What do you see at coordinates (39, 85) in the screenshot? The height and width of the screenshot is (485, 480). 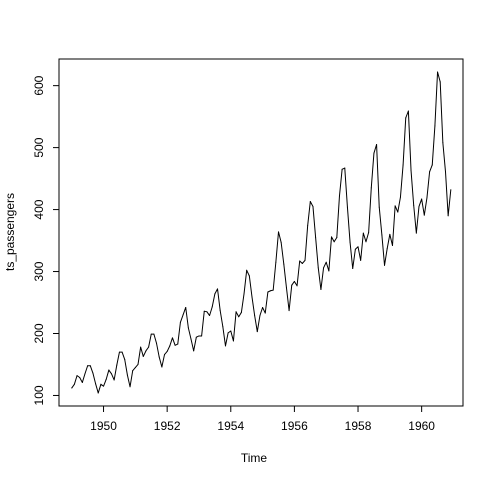 I see `y-tick-label: 600` at bounding box center [39, 85].